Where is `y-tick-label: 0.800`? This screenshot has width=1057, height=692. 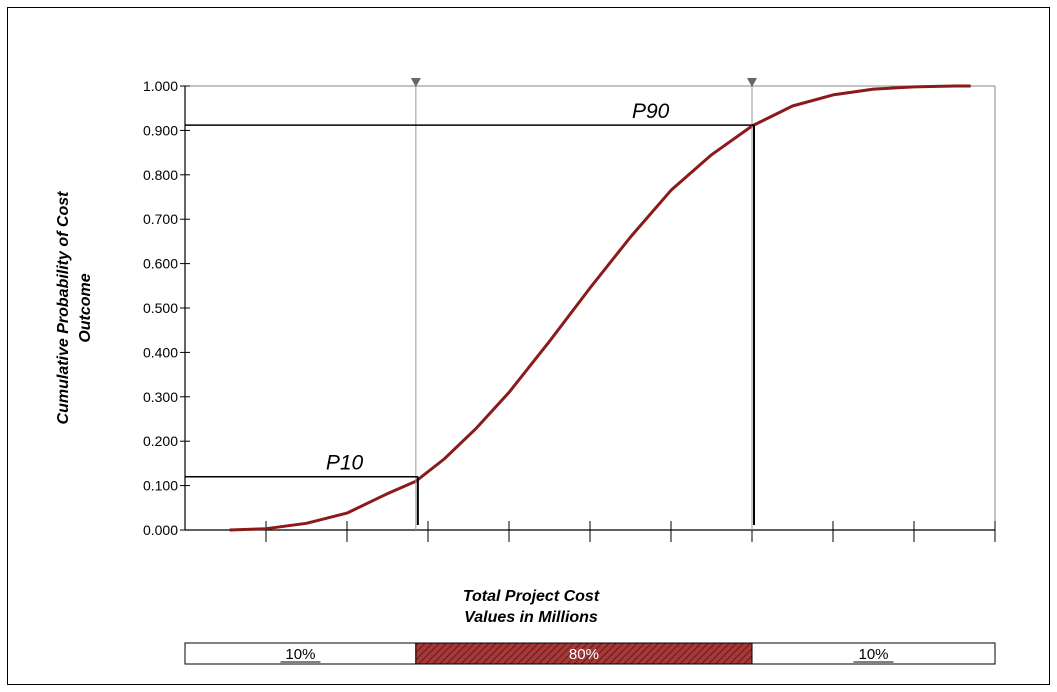 y-tick-label: 0.800 is located at coordinates (160, 175).